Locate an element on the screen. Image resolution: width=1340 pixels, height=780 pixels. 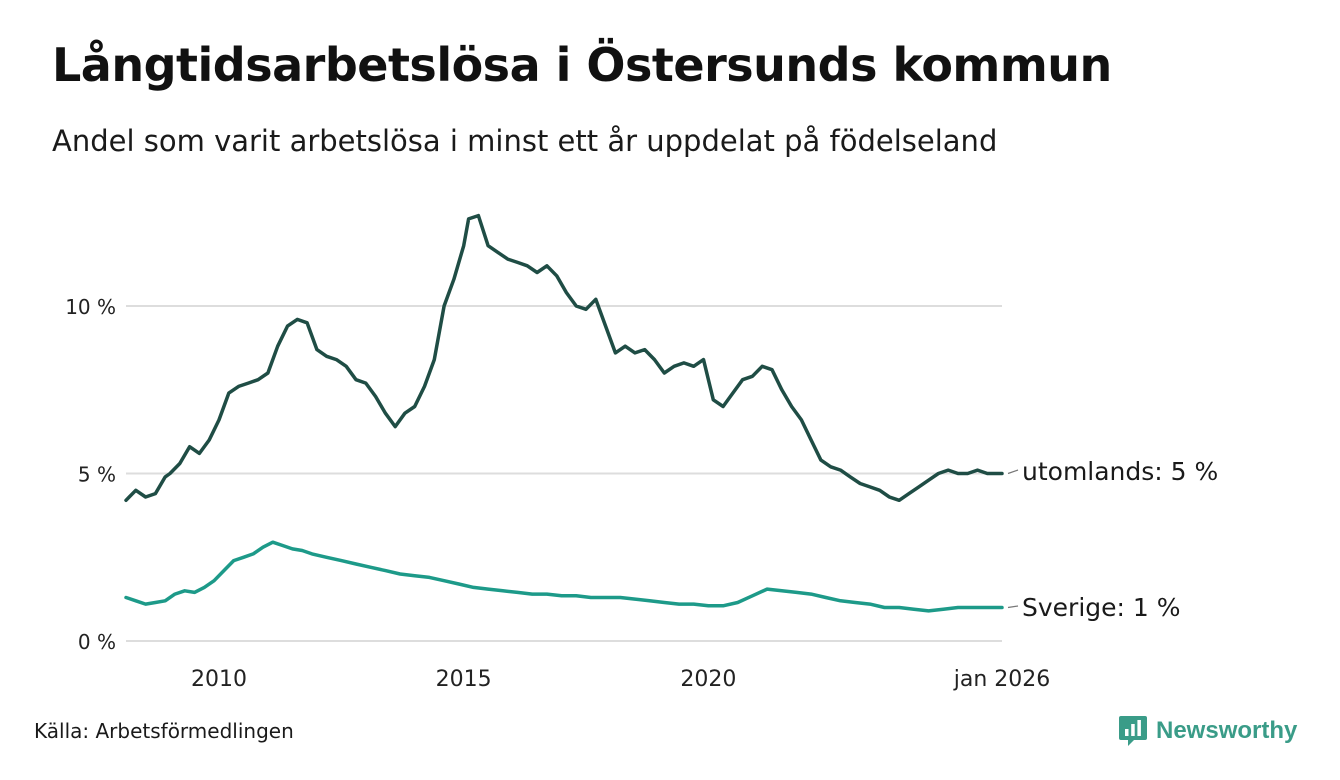
brand-logo: Newsworthy is located at coordinates (1207, 731).